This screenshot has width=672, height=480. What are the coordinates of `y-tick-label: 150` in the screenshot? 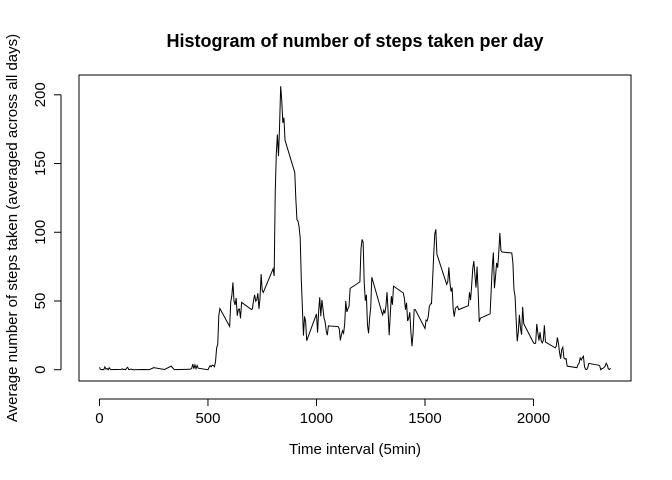 It's located at (40, 163).